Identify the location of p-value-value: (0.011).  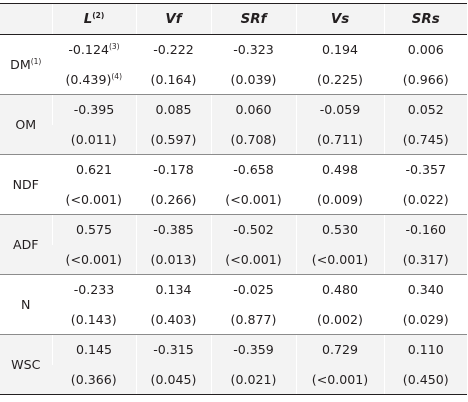
(93, 139).